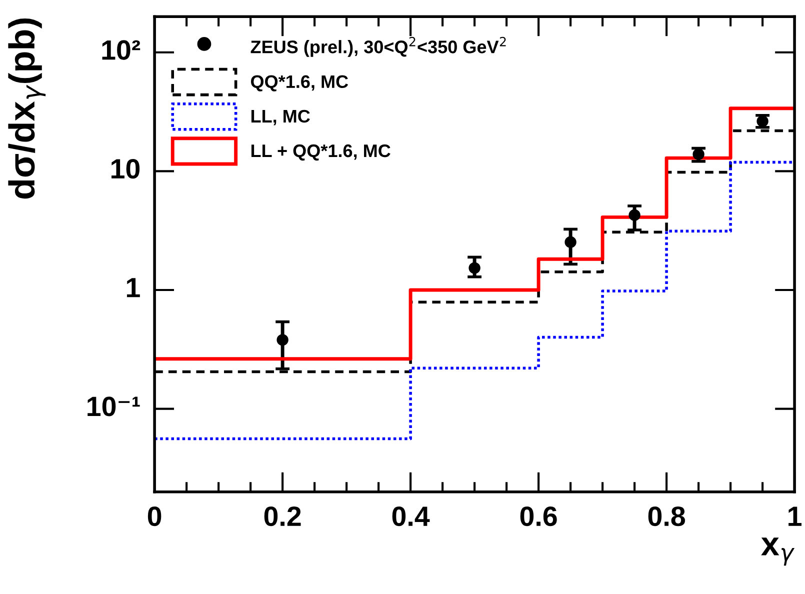  Describe the element at coordinates (299, 83) in the screenshot. I see `legend-label: QQ*1.6, MC` at that location.